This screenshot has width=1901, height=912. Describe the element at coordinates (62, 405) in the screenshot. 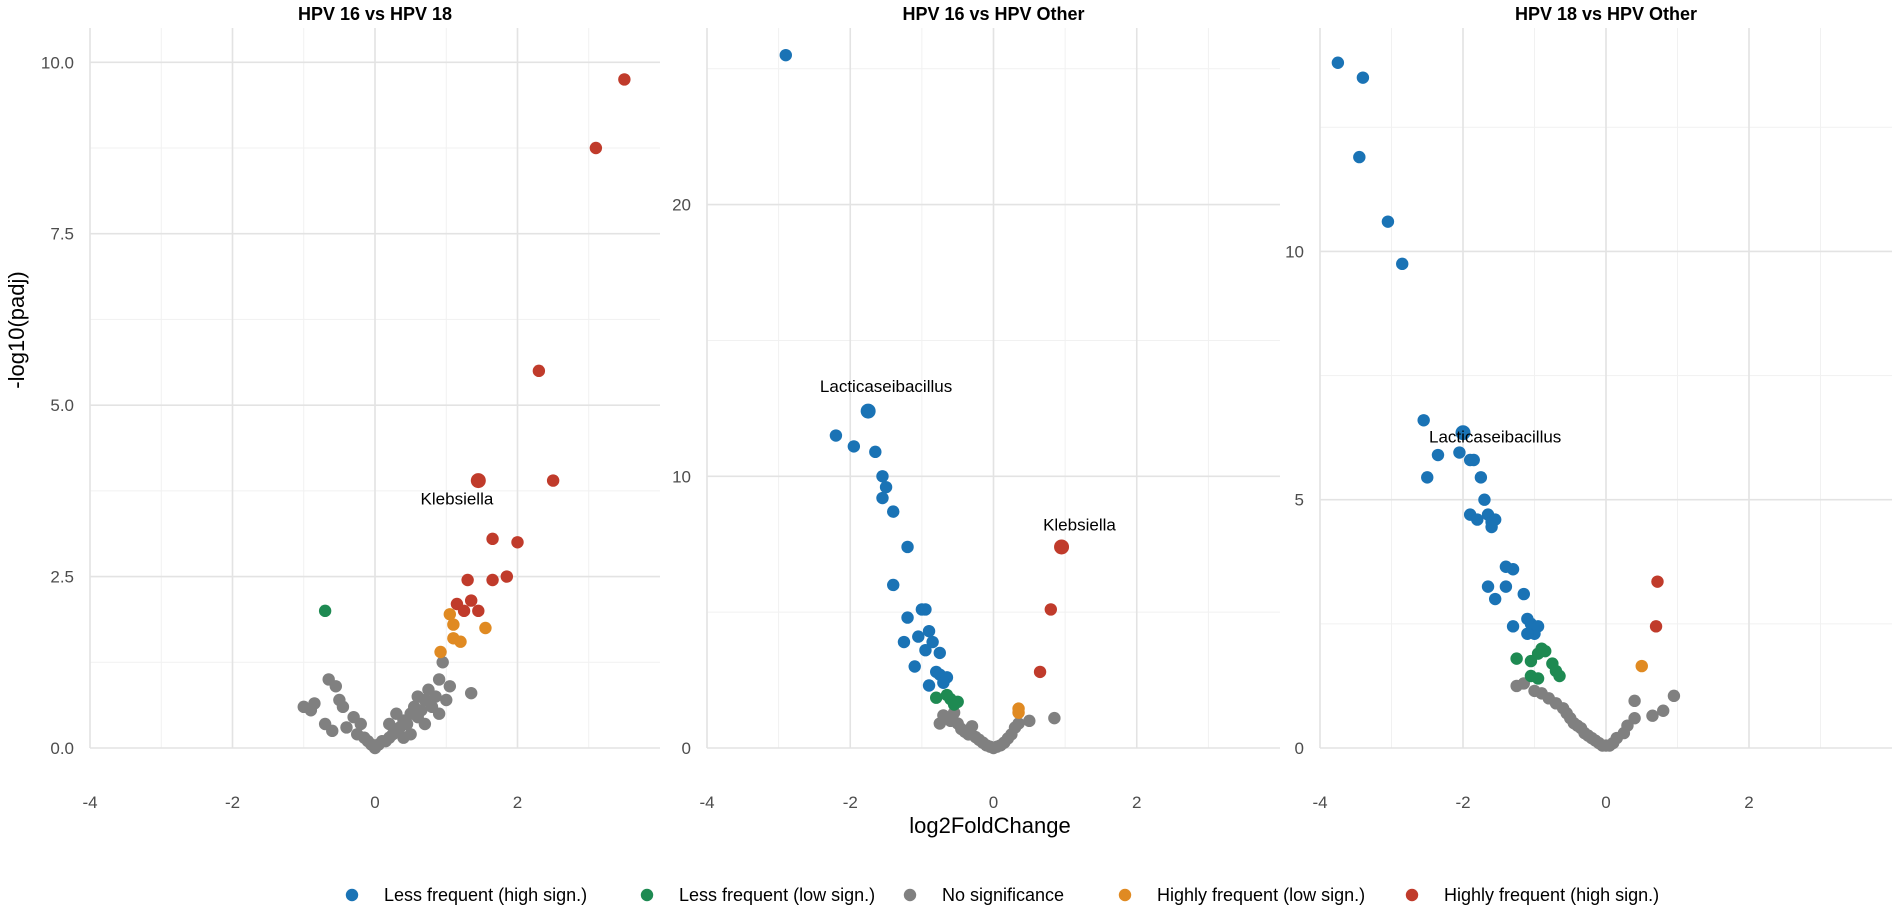

I see `y-tick-label: 5.0` at that location.